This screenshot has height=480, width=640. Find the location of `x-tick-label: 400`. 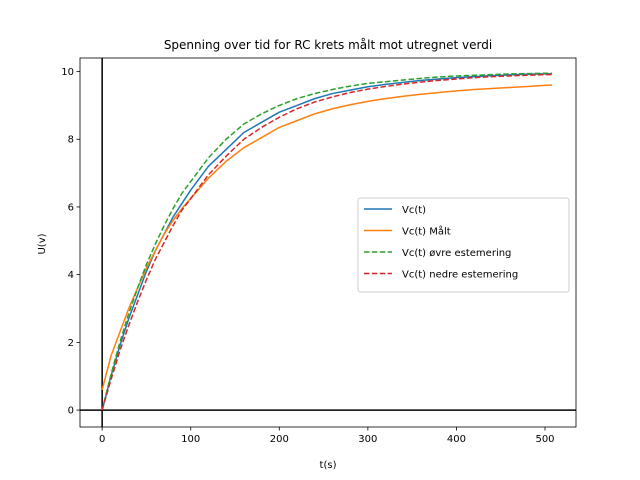

x-tick-label: 400 is located at coordinates (456, 439).